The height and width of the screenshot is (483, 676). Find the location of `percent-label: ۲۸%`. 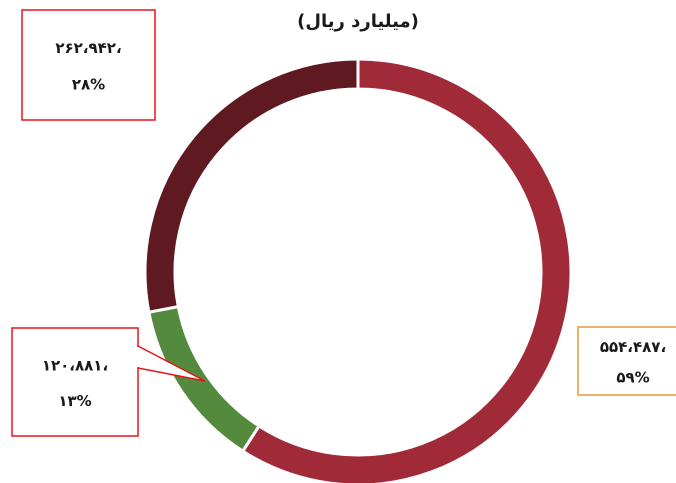

percent-label: ۲۸% is located at coordinates (88, 84).